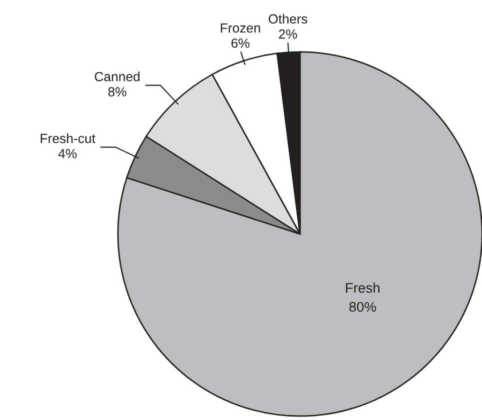  Describe the element at coordinates (68, 138) in the screenshot. I see `slice-label: Fresh-cut` at that location.